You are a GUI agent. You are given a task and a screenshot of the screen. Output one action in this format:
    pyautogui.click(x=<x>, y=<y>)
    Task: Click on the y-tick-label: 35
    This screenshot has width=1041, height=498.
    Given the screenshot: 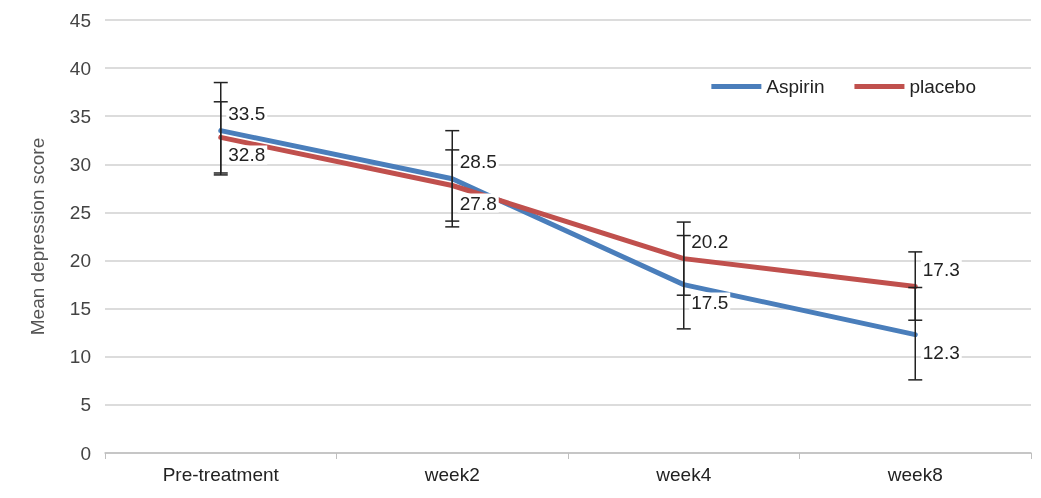 What is the action you would take?
    pyautogui.click(x=80, y=116)
    